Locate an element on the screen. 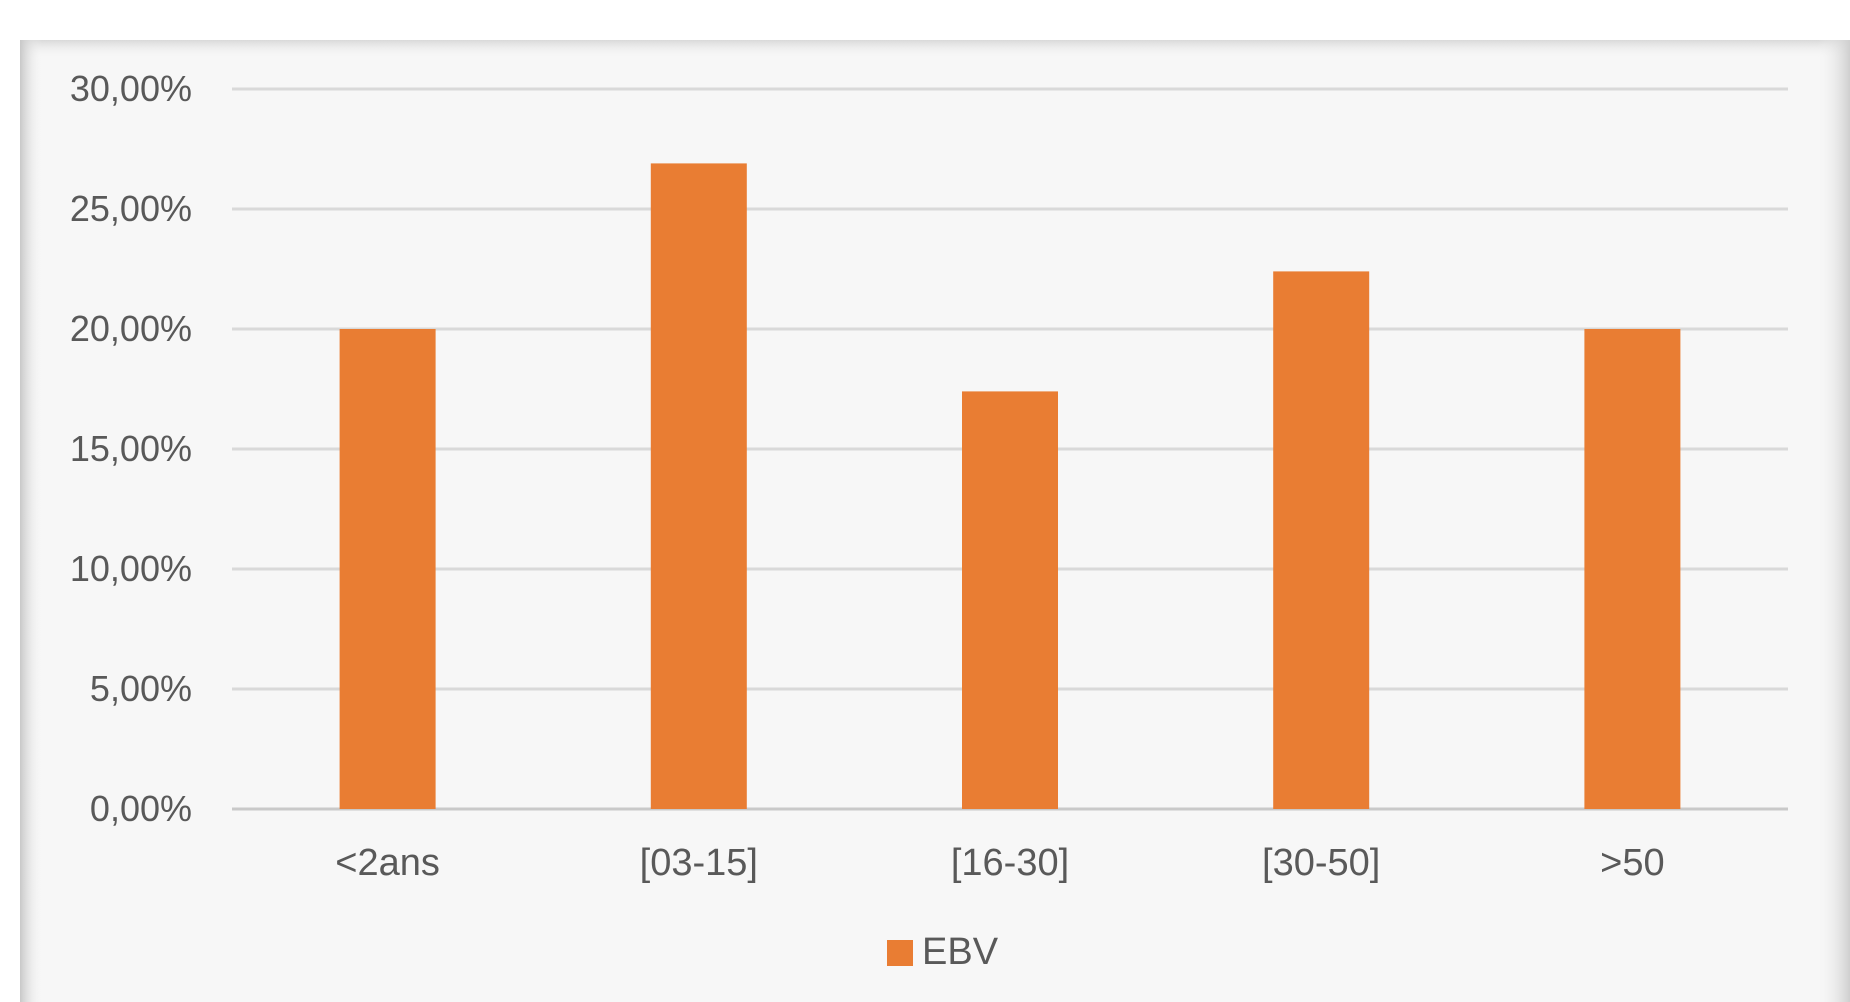  x-category-label: <2ans is located at coordinates (387, 863).